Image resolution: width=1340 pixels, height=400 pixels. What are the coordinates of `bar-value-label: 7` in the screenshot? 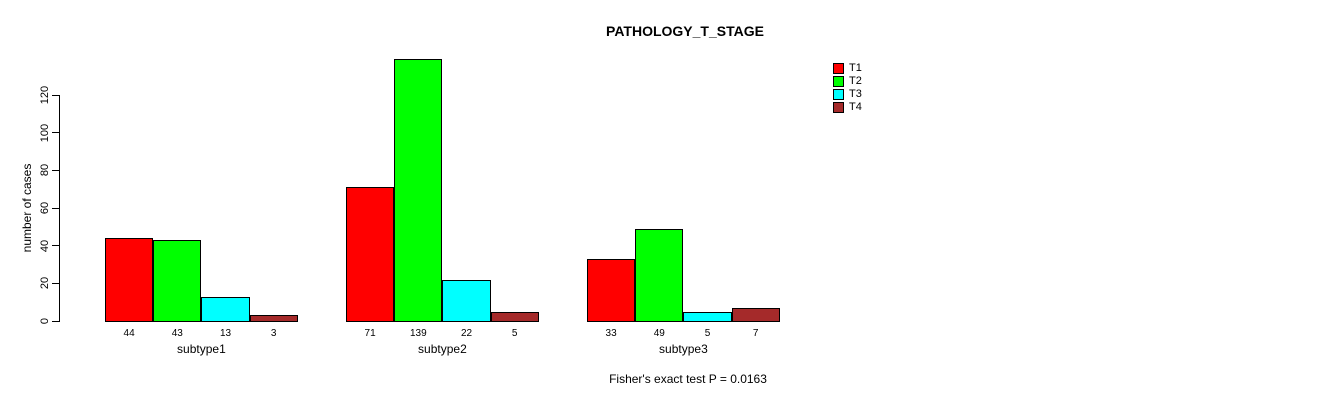 It's located at (755, 333).